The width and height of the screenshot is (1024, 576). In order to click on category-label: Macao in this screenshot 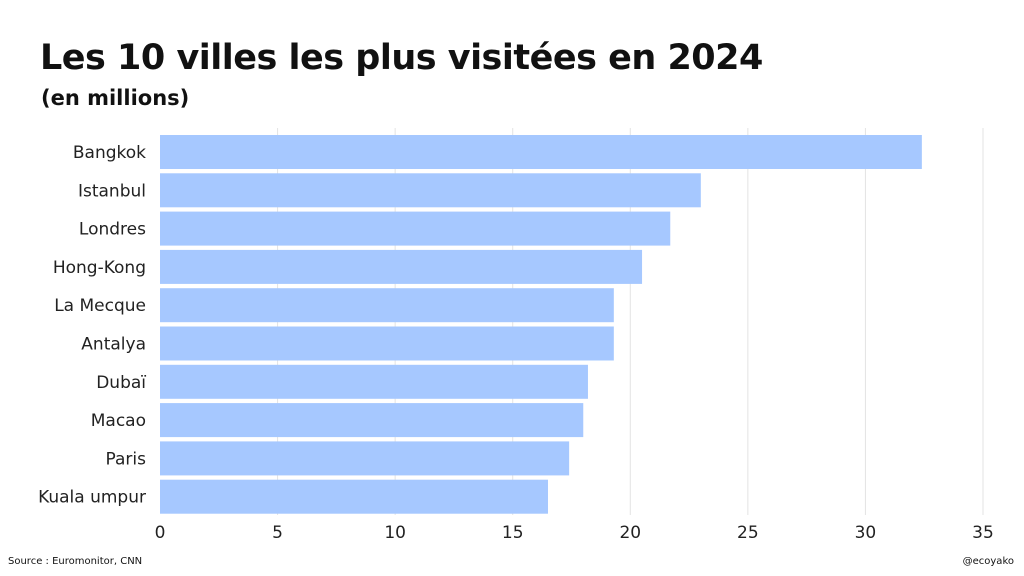, I will do `click(118, 421)`.